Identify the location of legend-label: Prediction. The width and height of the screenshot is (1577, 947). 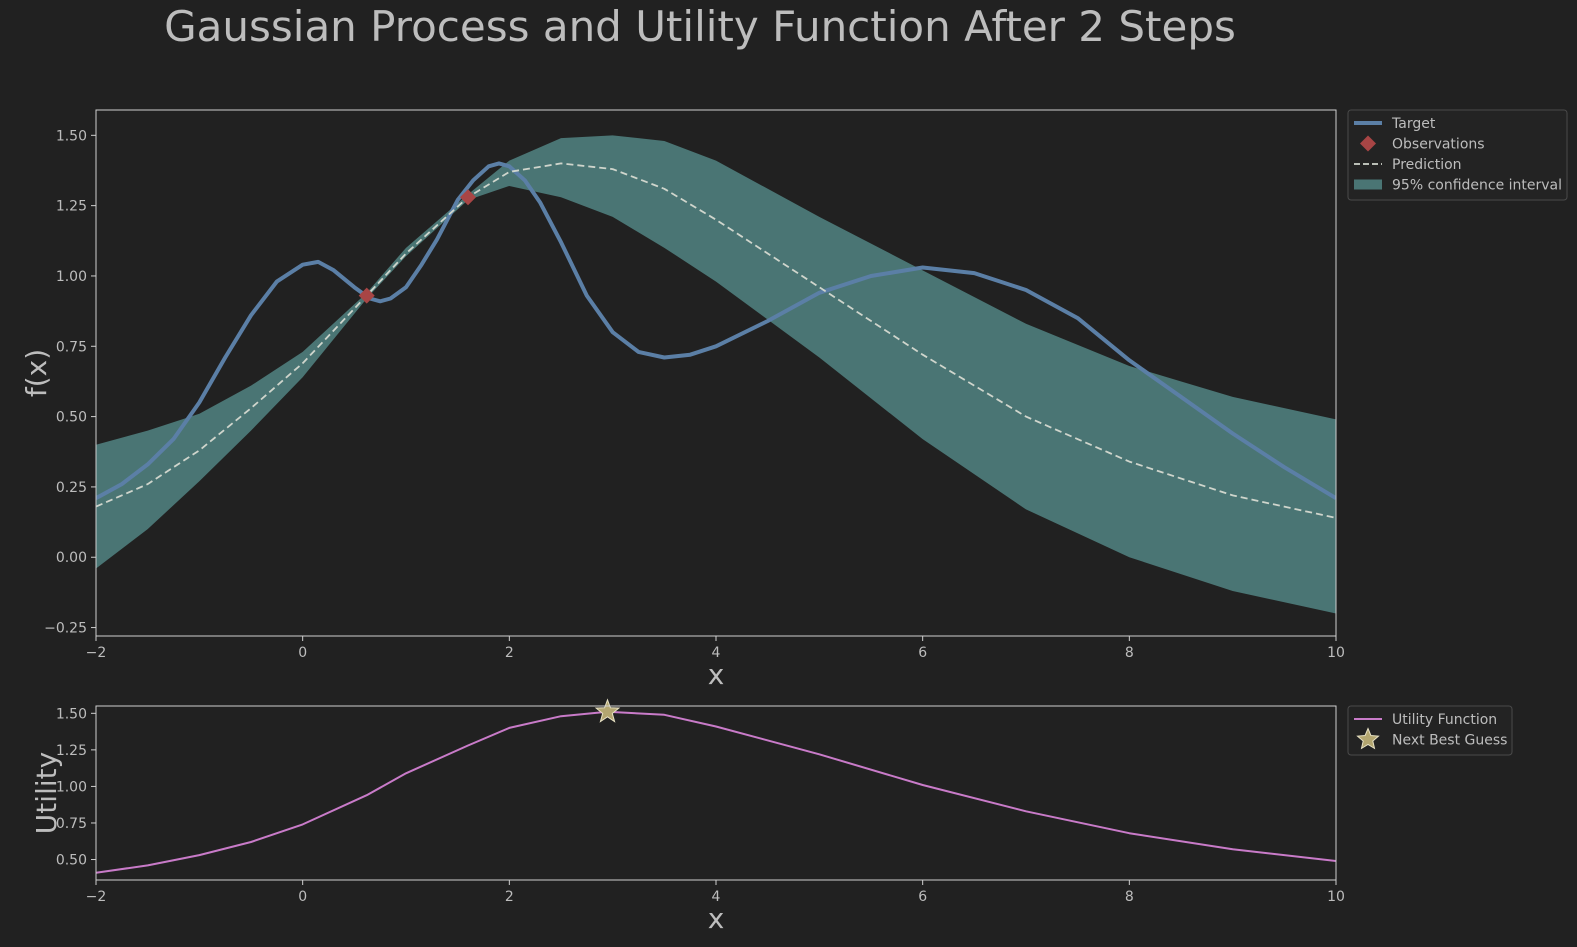
(1427, 165).